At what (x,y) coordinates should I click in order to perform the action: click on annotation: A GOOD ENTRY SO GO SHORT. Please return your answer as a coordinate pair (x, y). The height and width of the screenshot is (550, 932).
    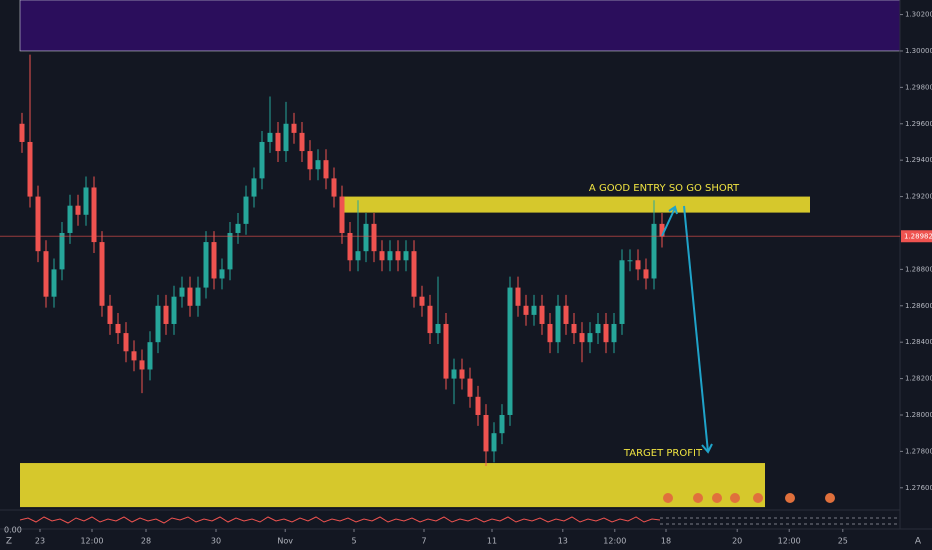
    Looking at the image, I should click on (664, 188).